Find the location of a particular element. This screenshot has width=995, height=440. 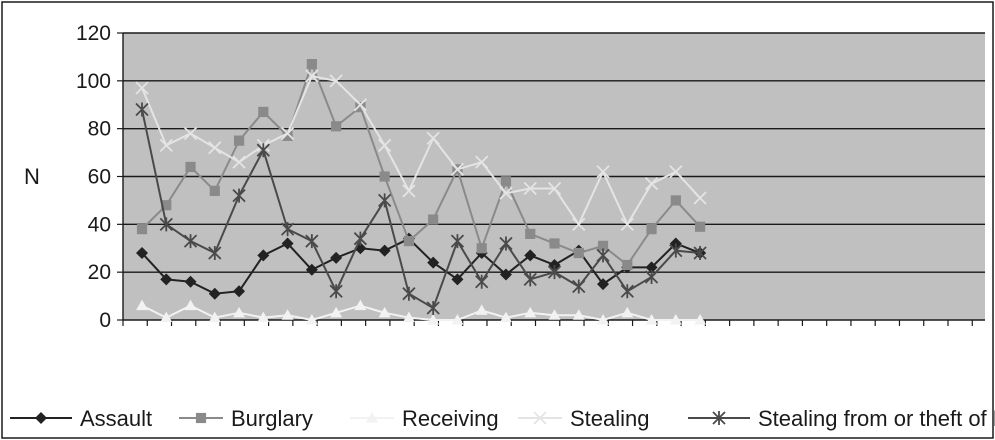

y-tick-label: 100 is located at coordinates (93, 81).